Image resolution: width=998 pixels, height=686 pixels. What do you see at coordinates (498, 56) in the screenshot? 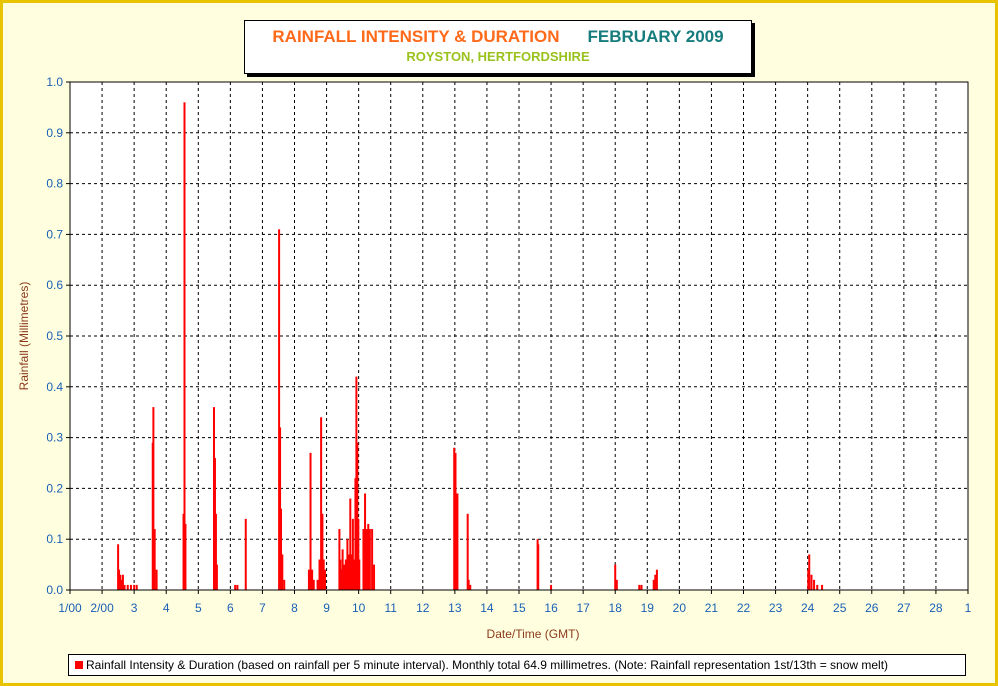
I see `chart-subtitle: ROYSTON, HERTFORDSHIRE` at bounding box center [498, 56].